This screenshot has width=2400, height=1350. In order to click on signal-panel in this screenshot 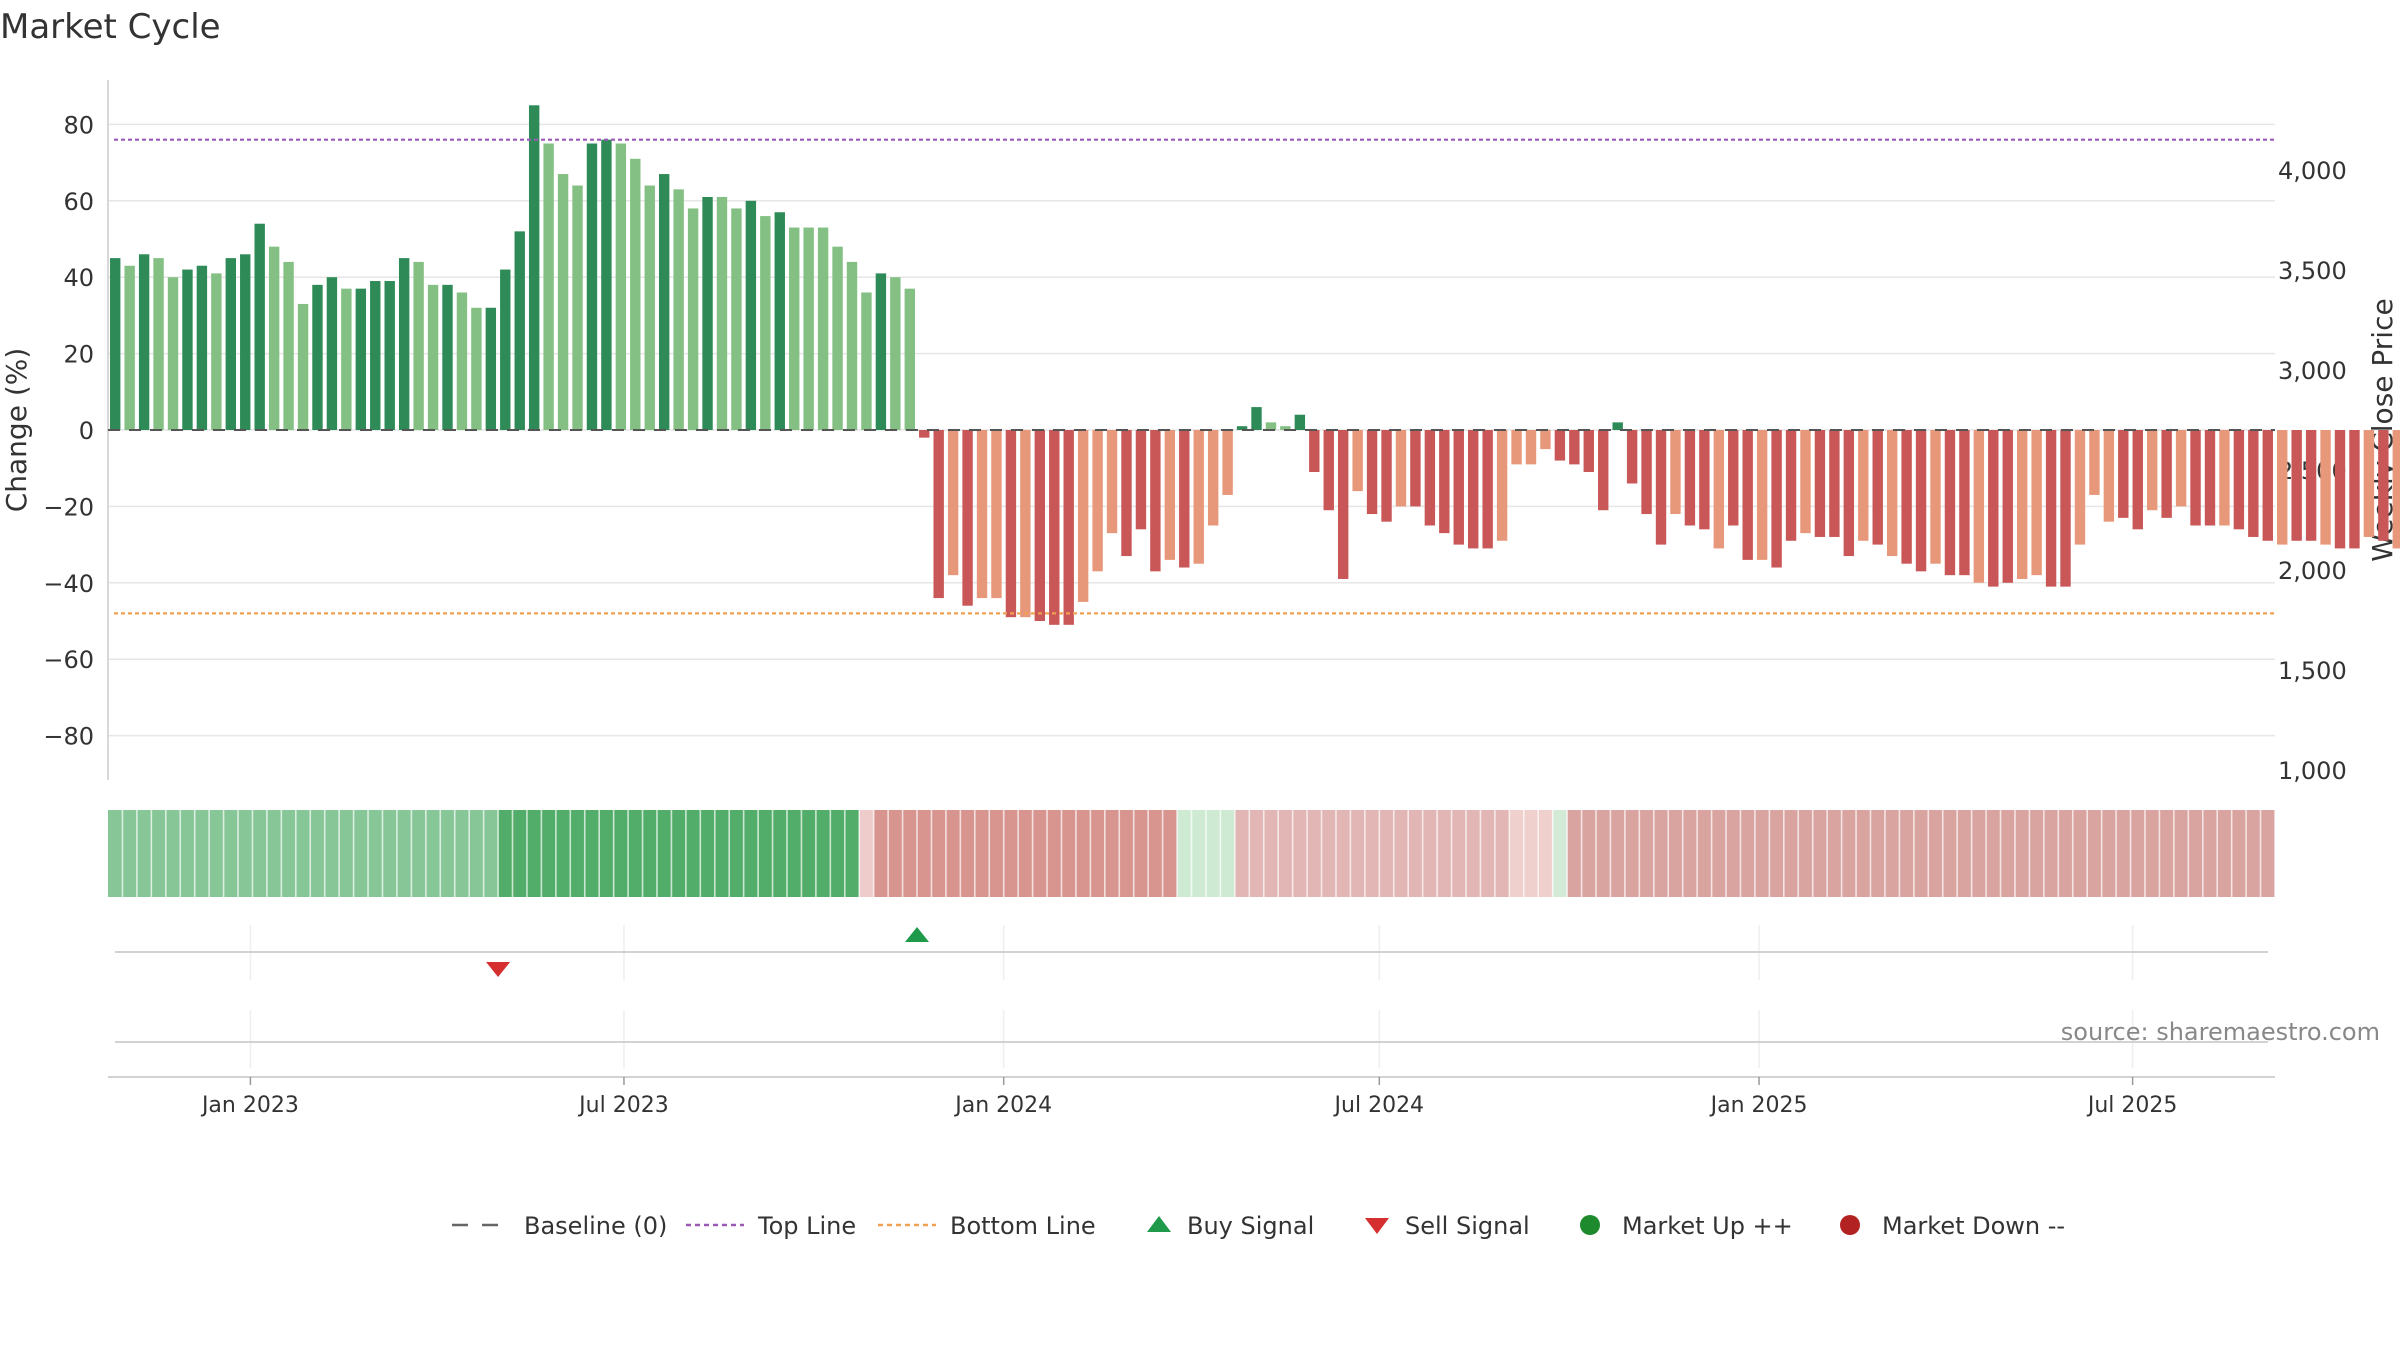, I will do `click(1191, 952)`.